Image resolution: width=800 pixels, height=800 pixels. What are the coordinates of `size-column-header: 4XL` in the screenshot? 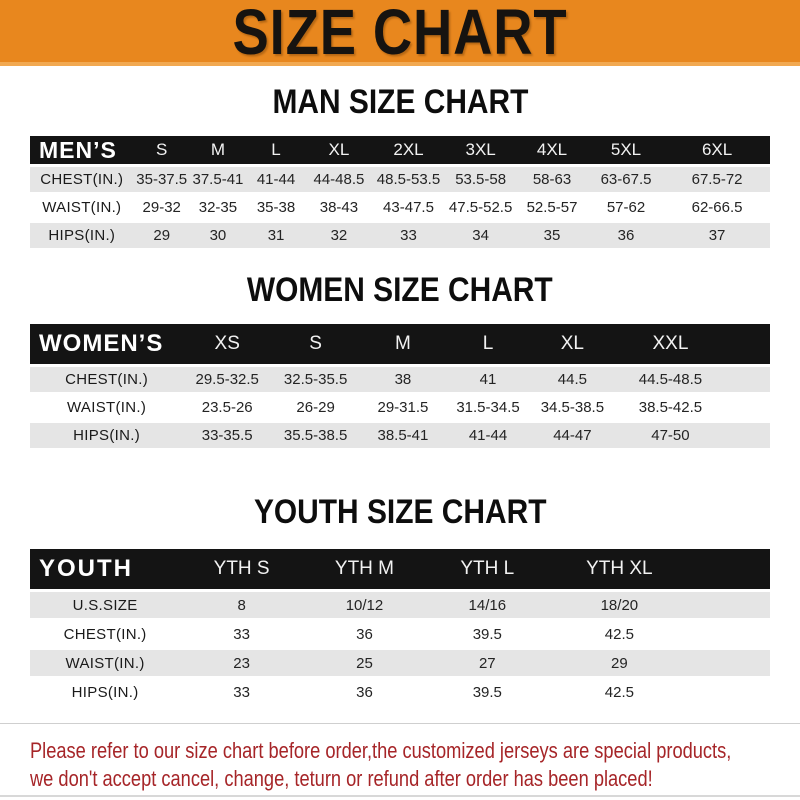 It's located at (552, 150).